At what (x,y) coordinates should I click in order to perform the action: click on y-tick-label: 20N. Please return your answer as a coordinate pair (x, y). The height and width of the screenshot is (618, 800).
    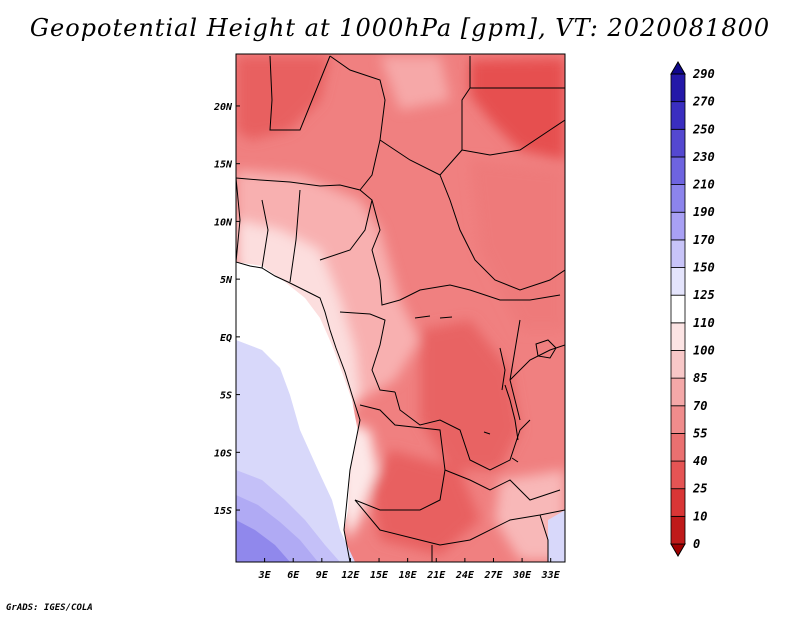
    Looking at the image, I should click on (223, 107).